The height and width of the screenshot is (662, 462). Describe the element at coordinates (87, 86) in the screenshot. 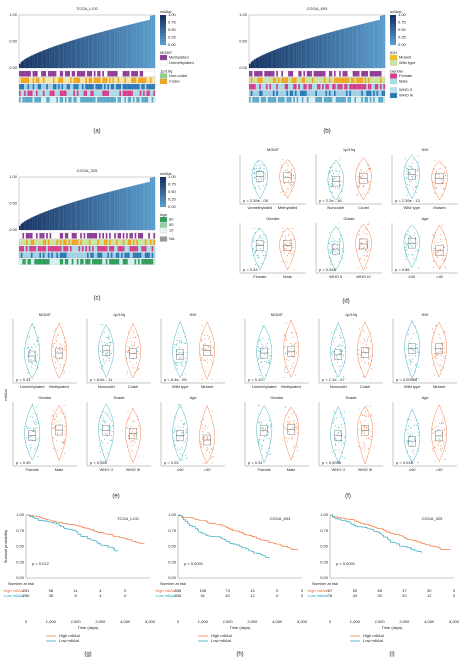

I see `track-frame` at that location.